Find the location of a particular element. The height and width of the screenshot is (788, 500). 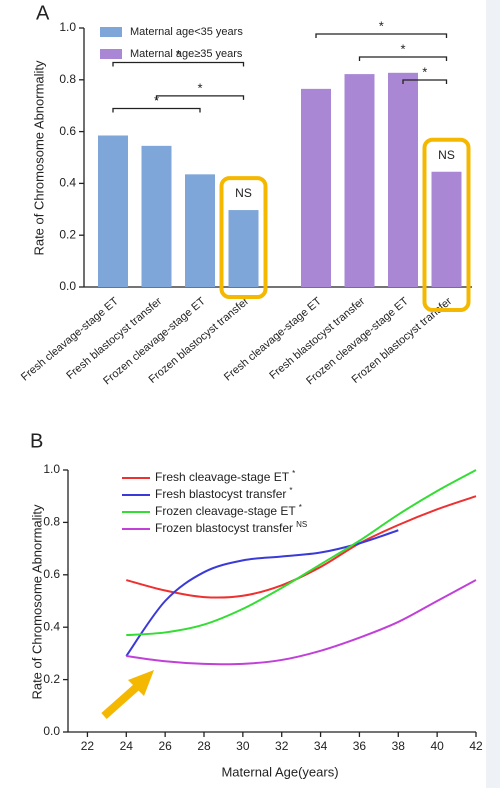

legend-name: Fresh blastocyst transfer is located at coordinates (220, 494).